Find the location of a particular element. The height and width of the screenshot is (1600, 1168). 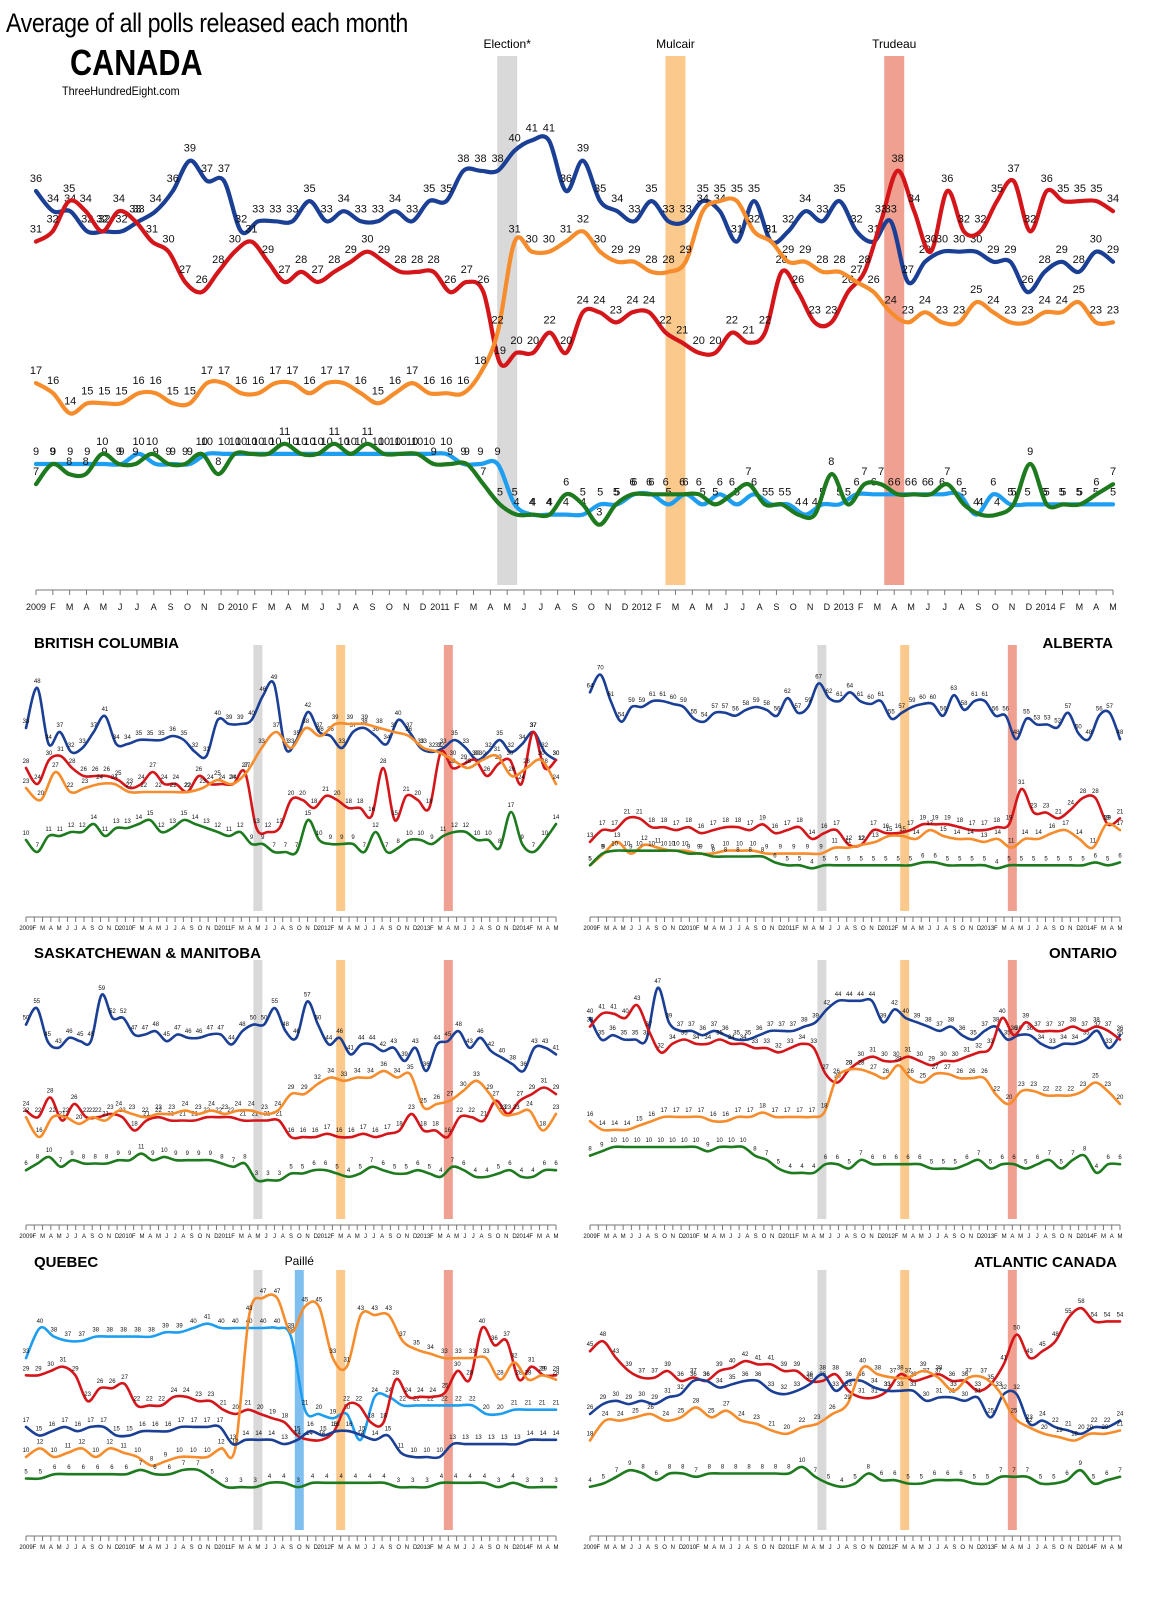

bloc-value-label: 37 is located at coordinates (81, 1335).